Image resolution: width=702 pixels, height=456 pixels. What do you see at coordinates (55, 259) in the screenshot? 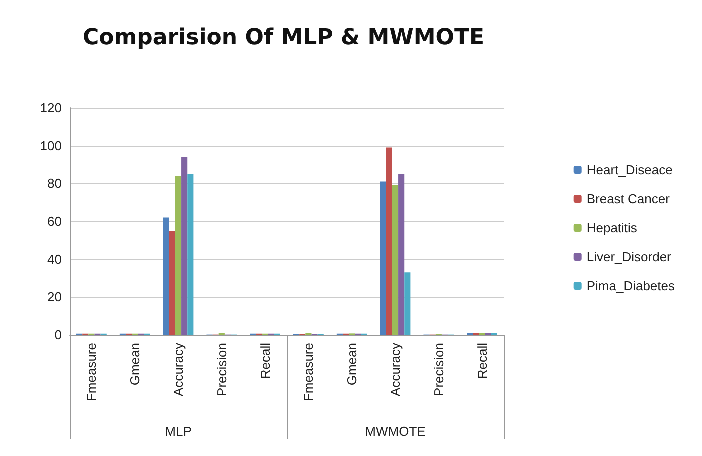
I see `y-tick-label: 40` at bounding box center [55, 259].